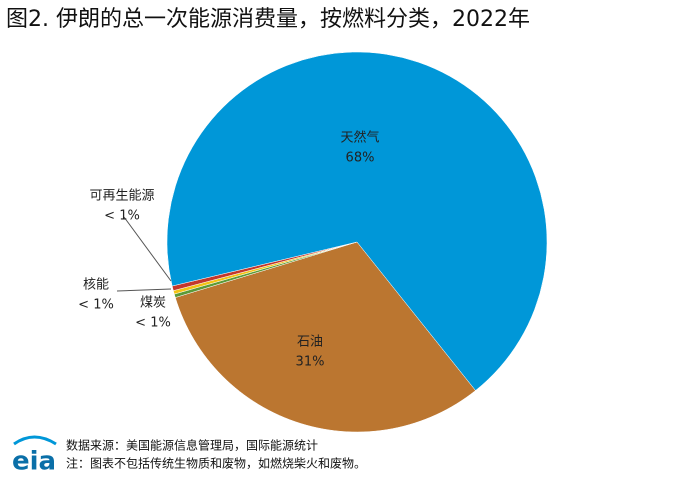 This screenshot has width=700, height=481. I want to click on slice-label: 核能, so click(96, 285).